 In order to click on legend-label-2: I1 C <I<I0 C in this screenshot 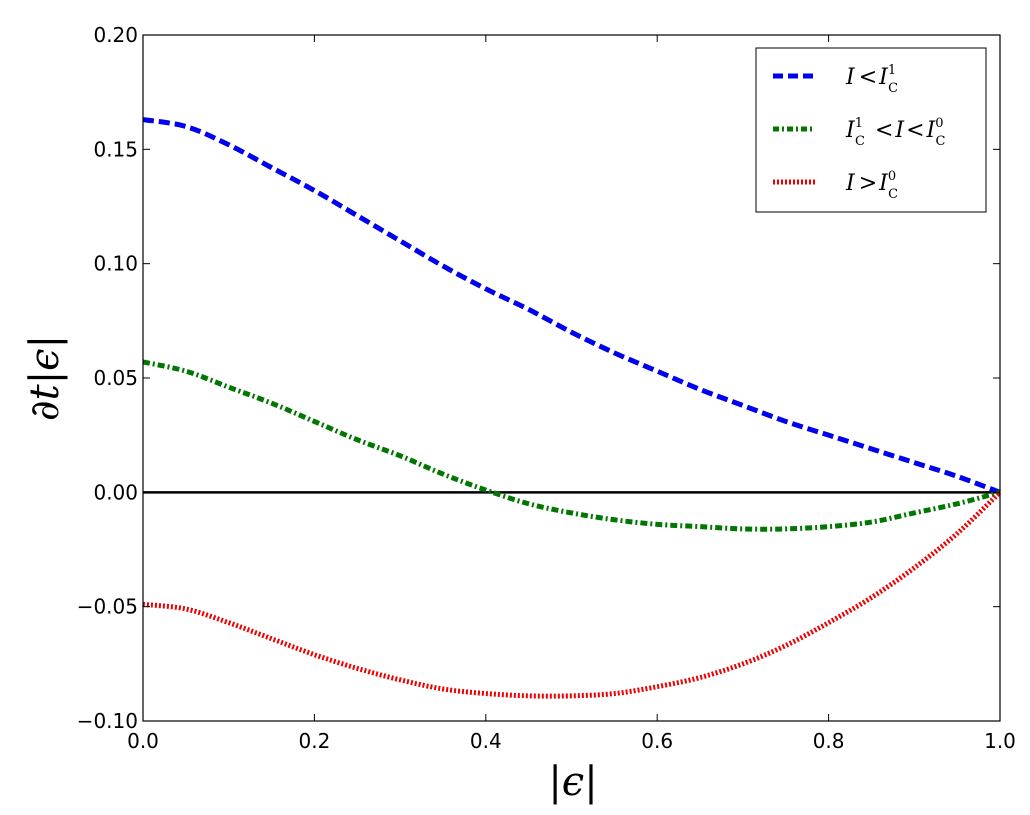, I will do `click(895, 132)`.